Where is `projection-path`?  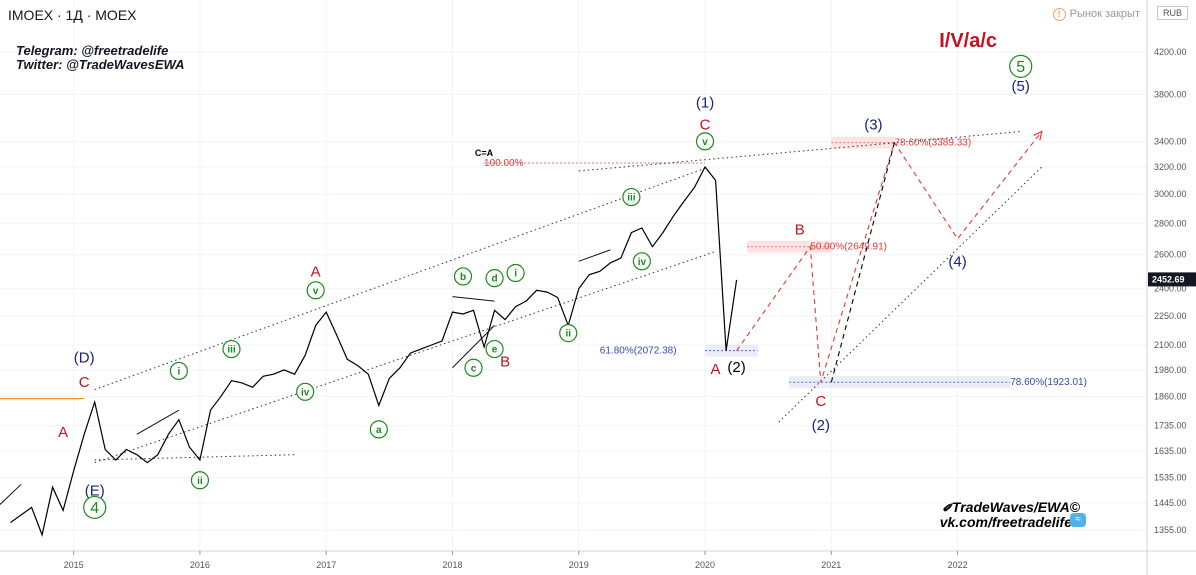 projection-path is located at coordinates (889, 257).